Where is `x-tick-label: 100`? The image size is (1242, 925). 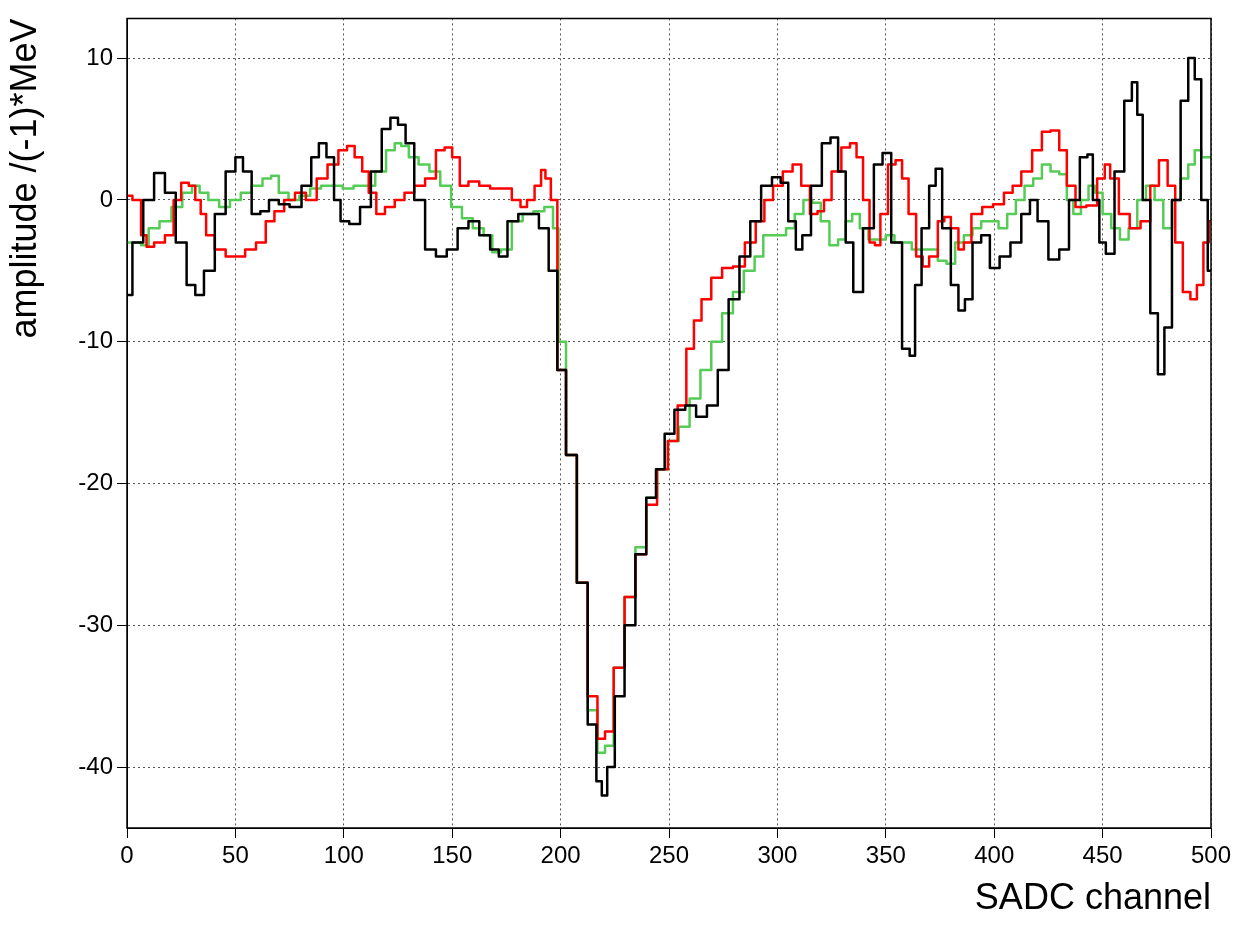
x-tick-label: 100 is located at coordinates (343, 855).